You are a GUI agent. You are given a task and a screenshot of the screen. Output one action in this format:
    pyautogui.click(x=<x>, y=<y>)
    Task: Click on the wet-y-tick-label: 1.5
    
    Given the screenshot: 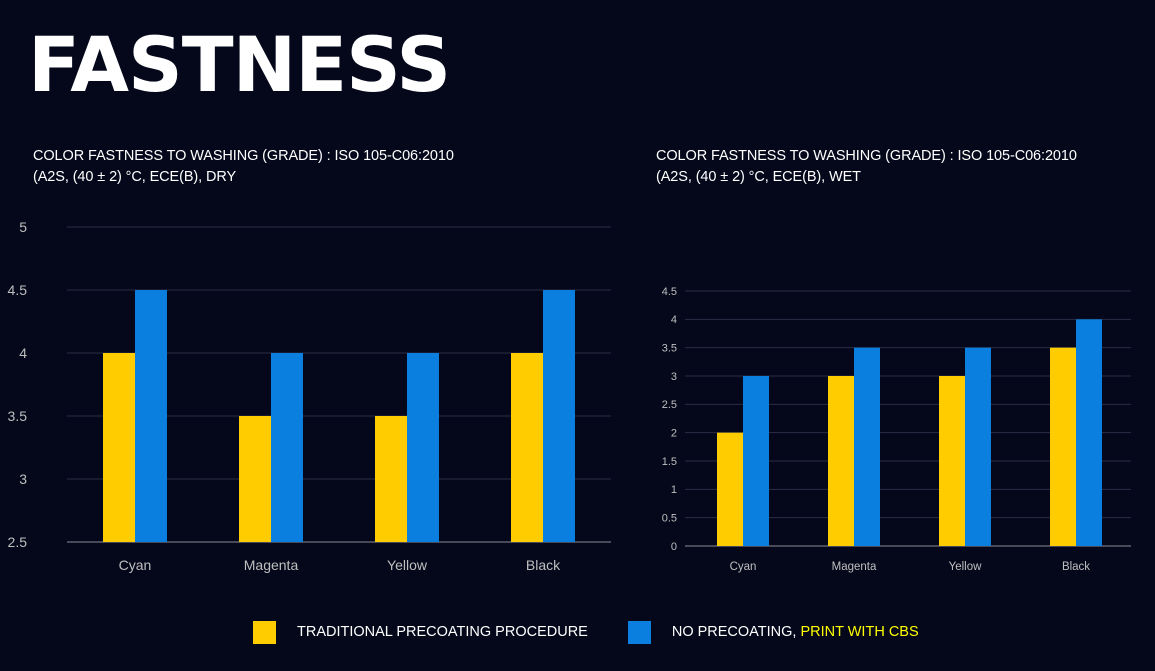 What is the action you would take?
    pyautogui.click(x=669, y=462)
    